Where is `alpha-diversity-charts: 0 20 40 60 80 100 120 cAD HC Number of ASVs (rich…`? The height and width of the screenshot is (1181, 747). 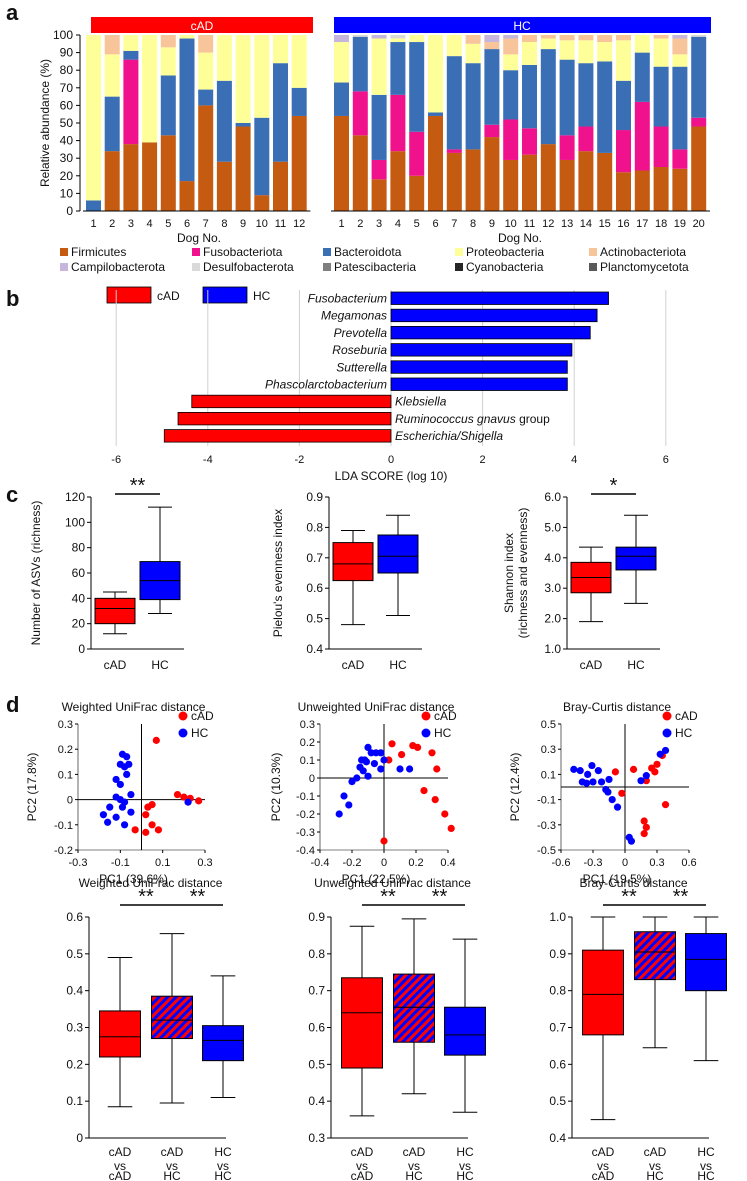 alpha-diversity-charts: 0 20 40 60 80 100 120 cAD HC Number of ASVs (rich… is located at coordinates (344, 573).